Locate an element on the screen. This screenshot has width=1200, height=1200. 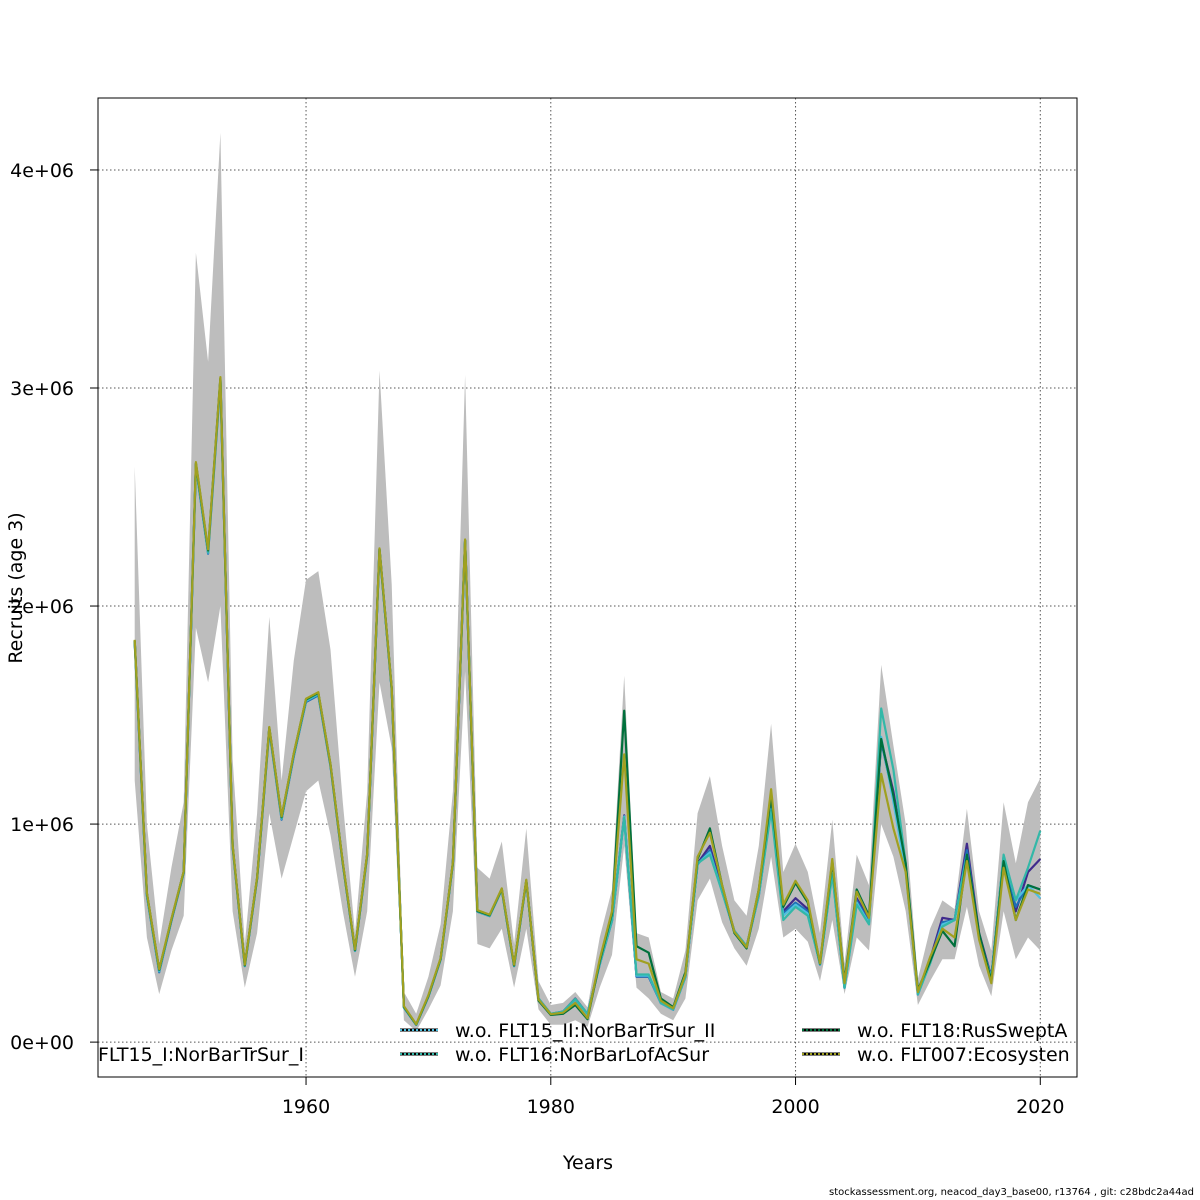
y-tick-label: 3e+06 is located at coordinates (42, 389).